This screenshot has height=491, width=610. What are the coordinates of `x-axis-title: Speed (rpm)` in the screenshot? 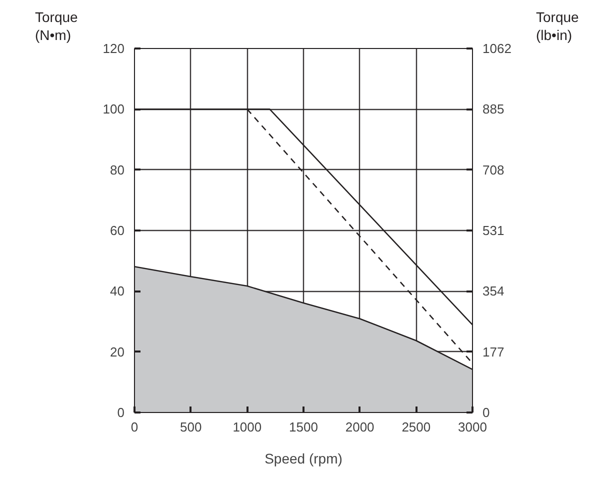 It's located at (303, 458).